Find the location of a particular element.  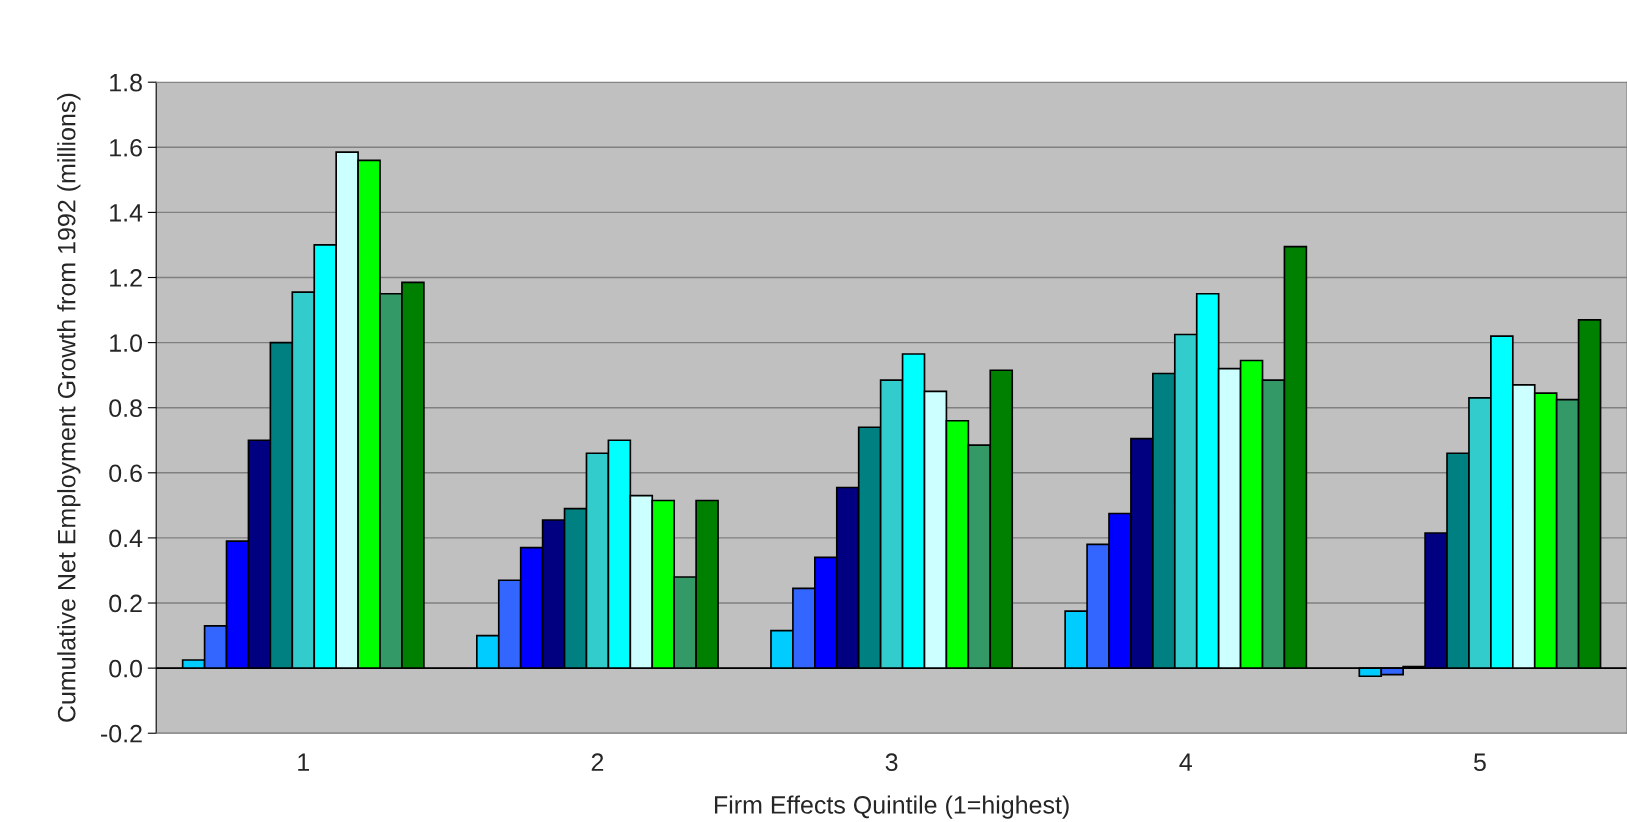

y-tick-label: 1.6 is located at coordinates (126, 147).